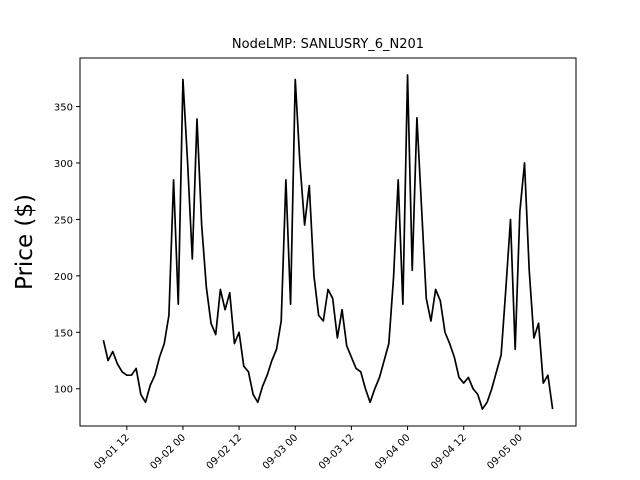  Describe the element at coordinates (63, 164) in the screenshot. I see `y-tick-label: 300` at that location.